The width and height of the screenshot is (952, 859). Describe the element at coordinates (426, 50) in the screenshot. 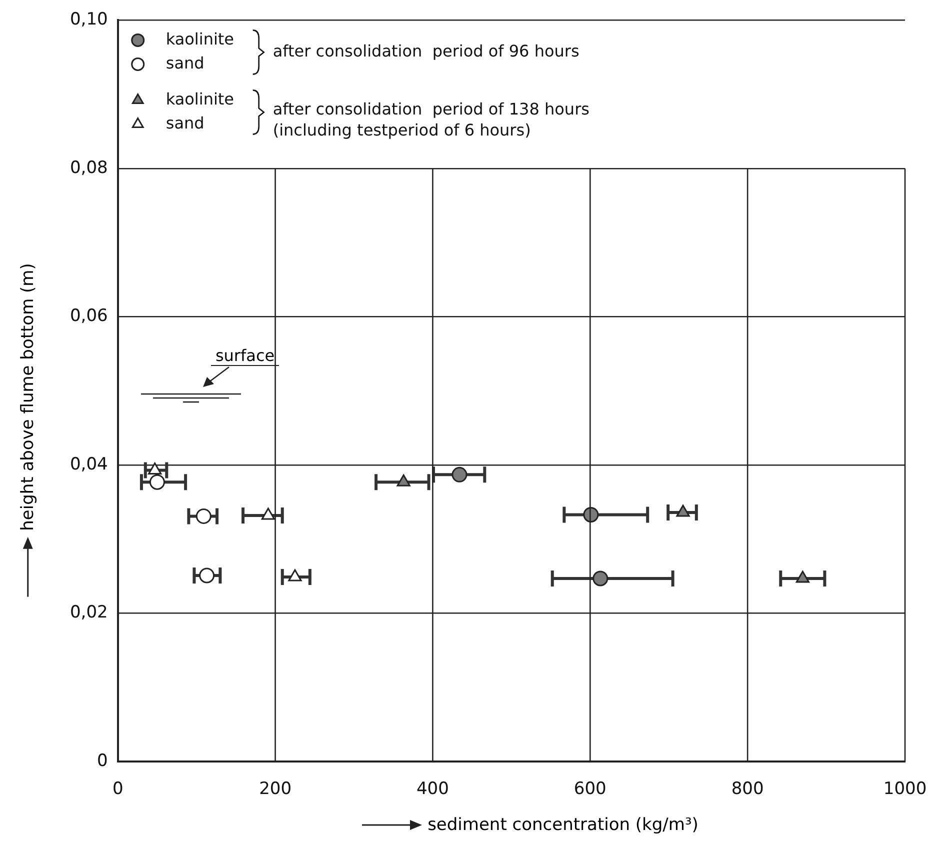

I see `annotation: after consolidation period of 96 hours` at that location.